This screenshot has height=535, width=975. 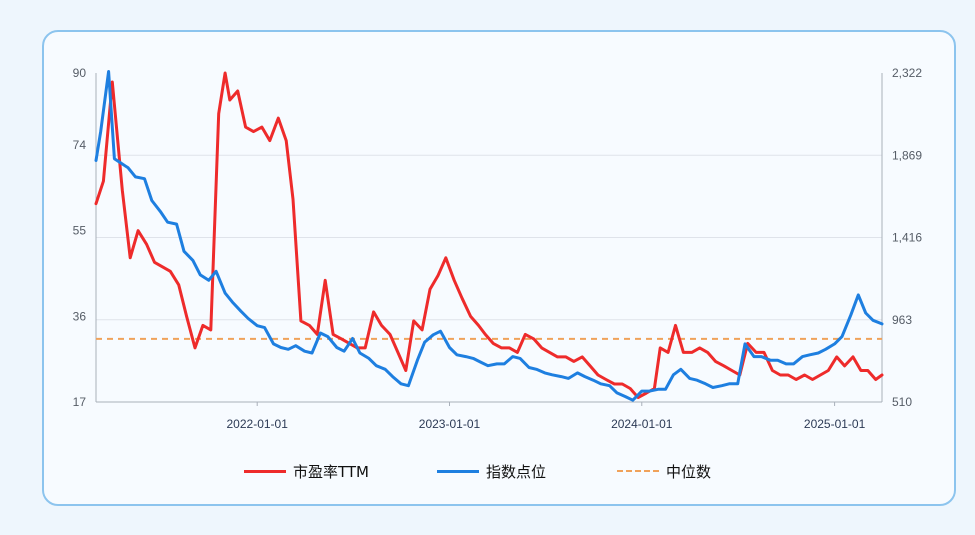 What do you see at coordinates (642, 424) in the screenshot?
I see `x-tick-label: 2024-01-01` at bounding box center [642, 424].